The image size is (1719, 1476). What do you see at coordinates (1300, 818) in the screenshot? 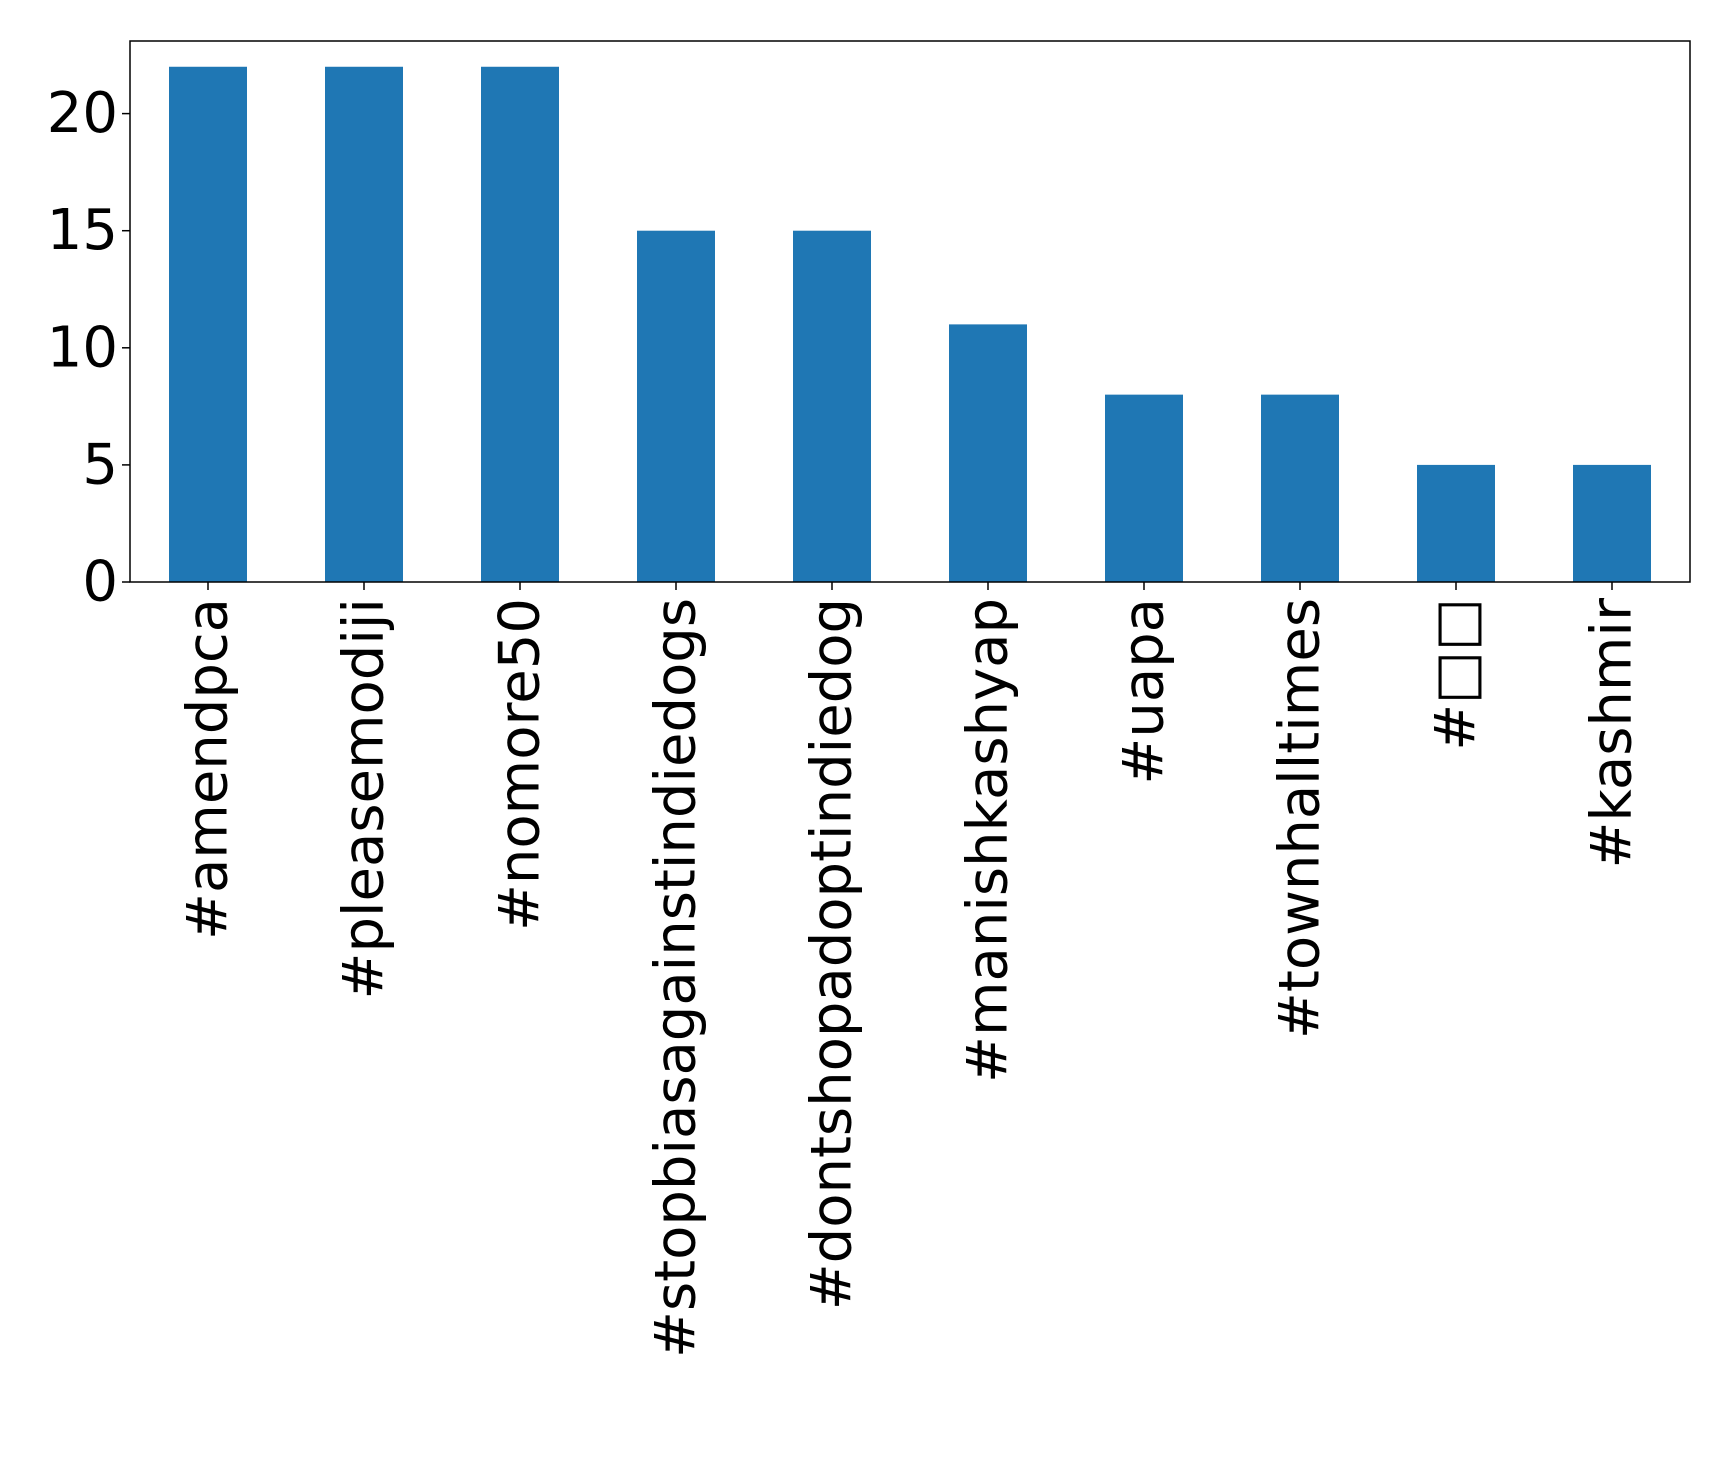
I see `x-tick-label: #townhalltimes` at bounding box center [1300, 818].